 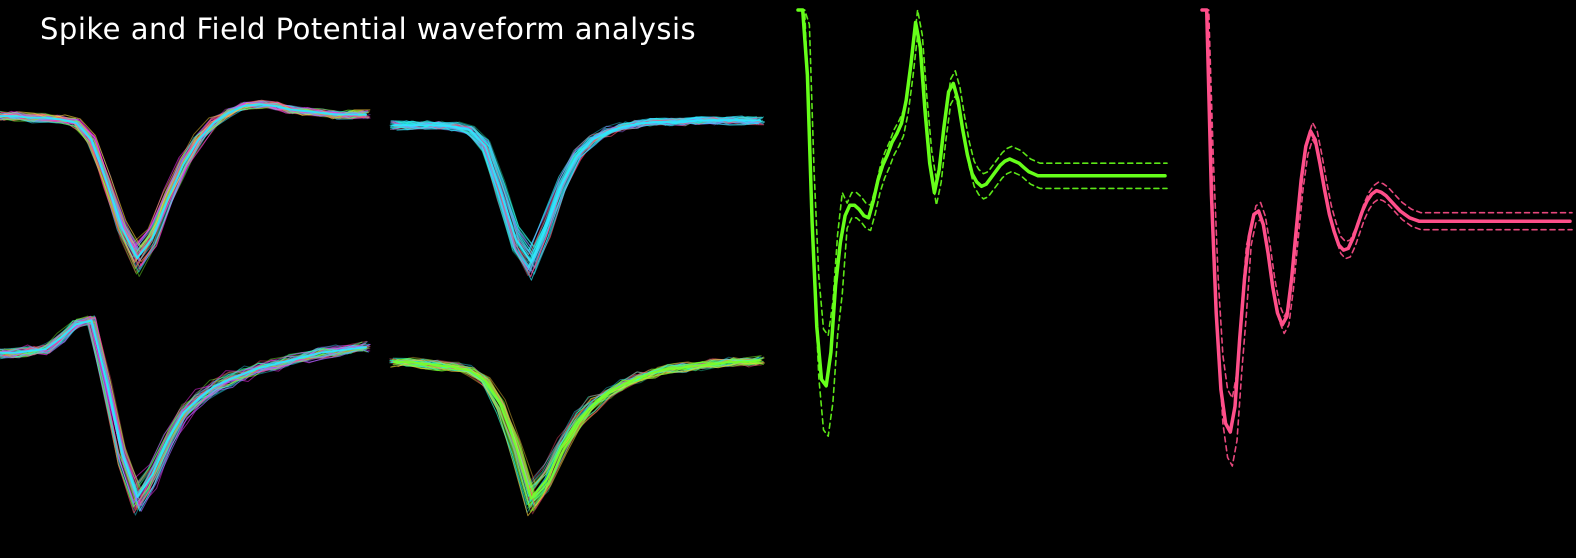 What do you see at coordinates (983, 173) in the screenshot?
I see `lfp-upper-bound` at bounding box center [983, 173].